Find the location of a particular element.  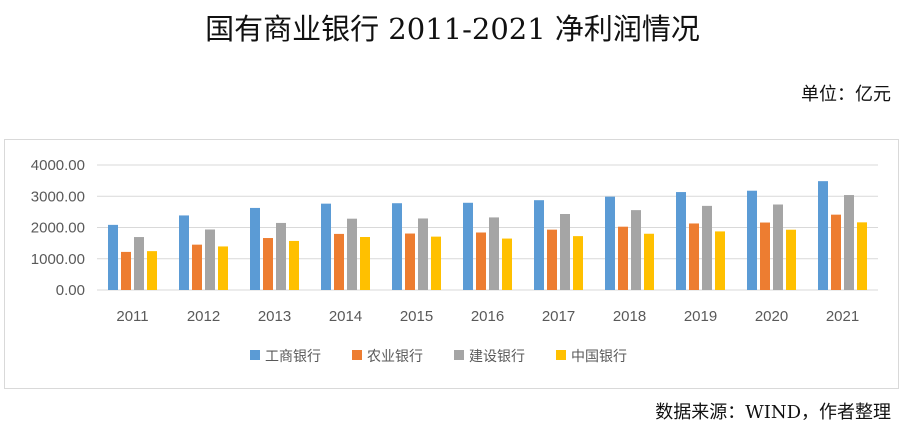

bar-2011-农业银行 is located at coordinates (126, 270).